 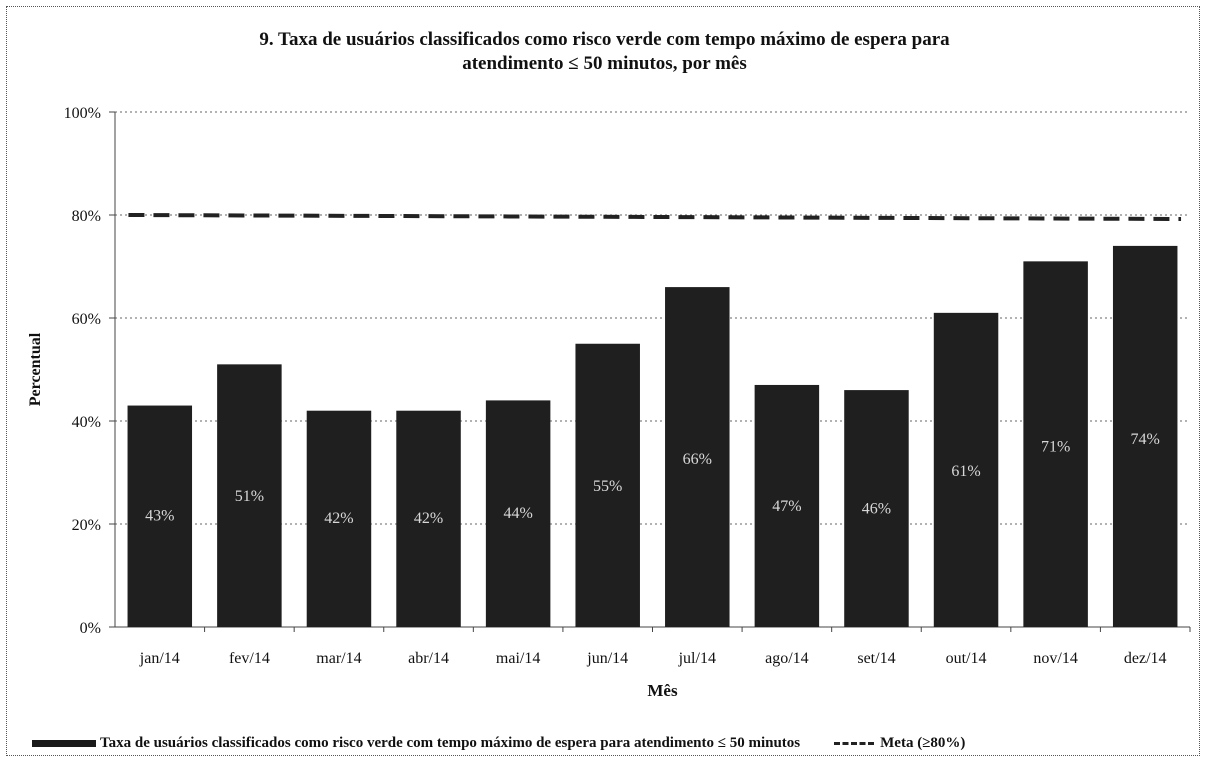 I want to click on y-tick-label: 100%, so click(x=82, y=113).